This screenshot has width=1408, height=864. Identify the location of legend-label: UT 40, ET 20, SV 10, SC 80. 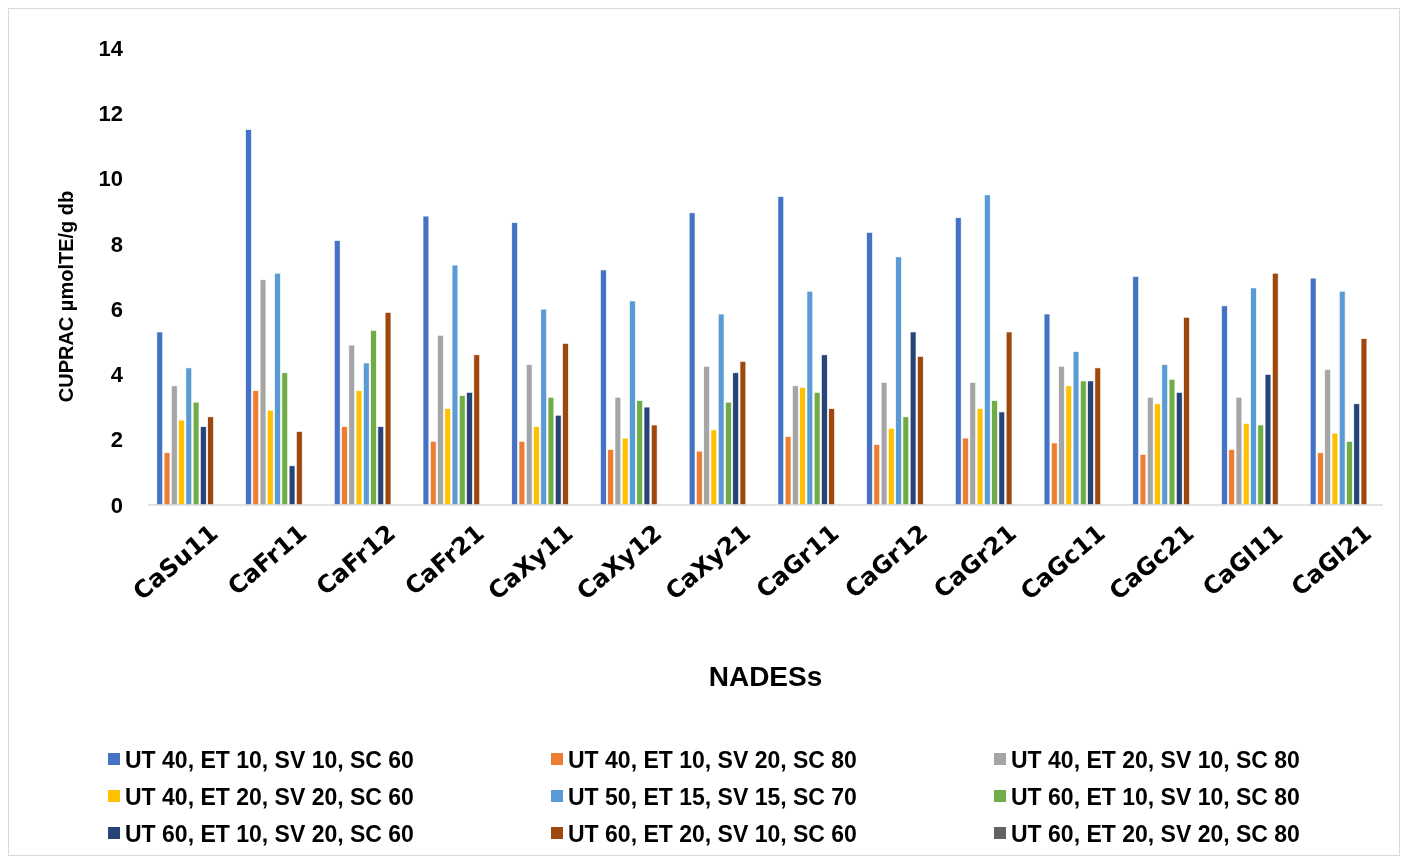
(1155, 760).